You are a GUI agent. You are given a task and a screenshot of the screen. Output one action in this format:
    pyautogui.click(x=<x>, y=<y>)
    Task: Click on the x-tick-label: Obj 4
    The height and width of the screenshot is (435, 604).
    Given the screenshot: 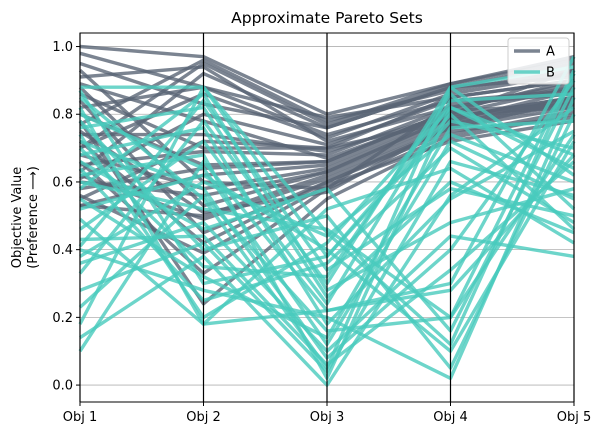 What is the action you would take?
    pyautogui.click(x=450, y=417)
    